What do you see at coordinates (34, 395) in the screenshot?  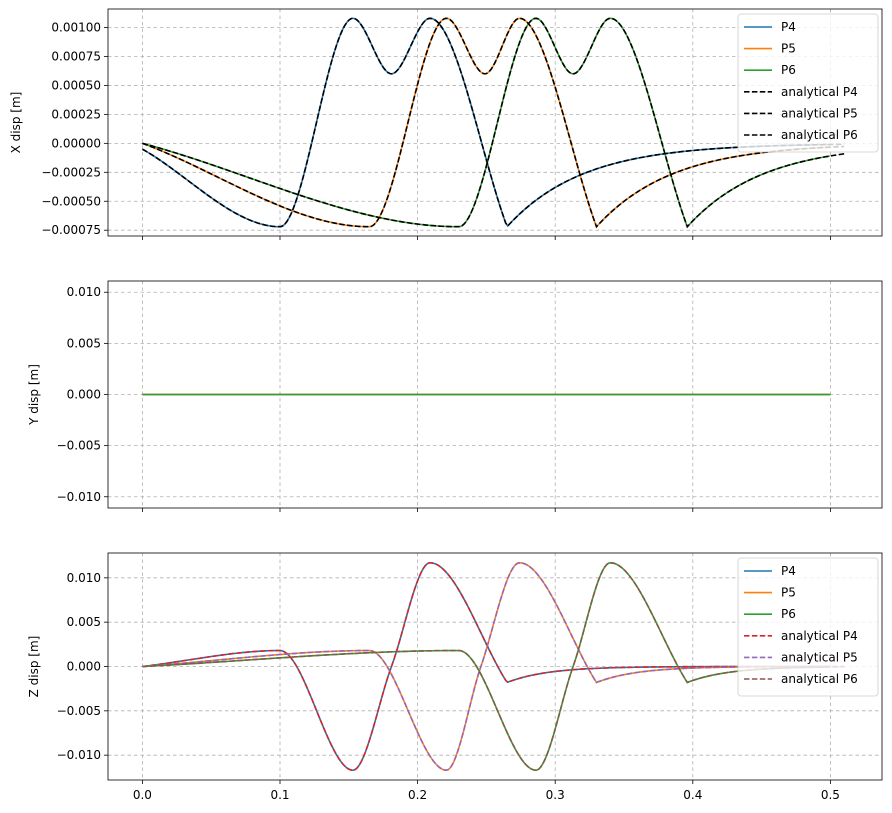 I see `y-axis-label: Y disp [m]` at bounding box center [34, 395].